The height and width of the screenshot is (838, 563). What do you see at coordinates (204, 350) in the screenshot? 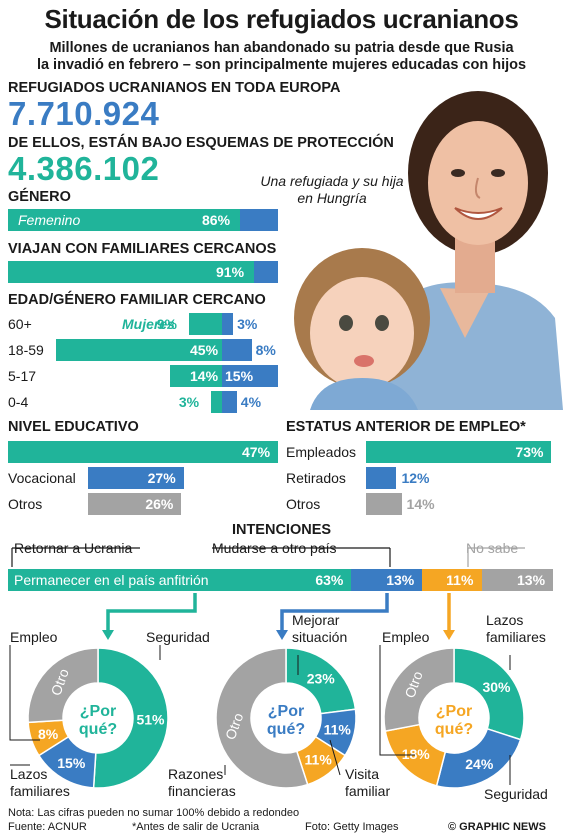
I see `age-women-pct: 45%` at bounding box center [204, 350].